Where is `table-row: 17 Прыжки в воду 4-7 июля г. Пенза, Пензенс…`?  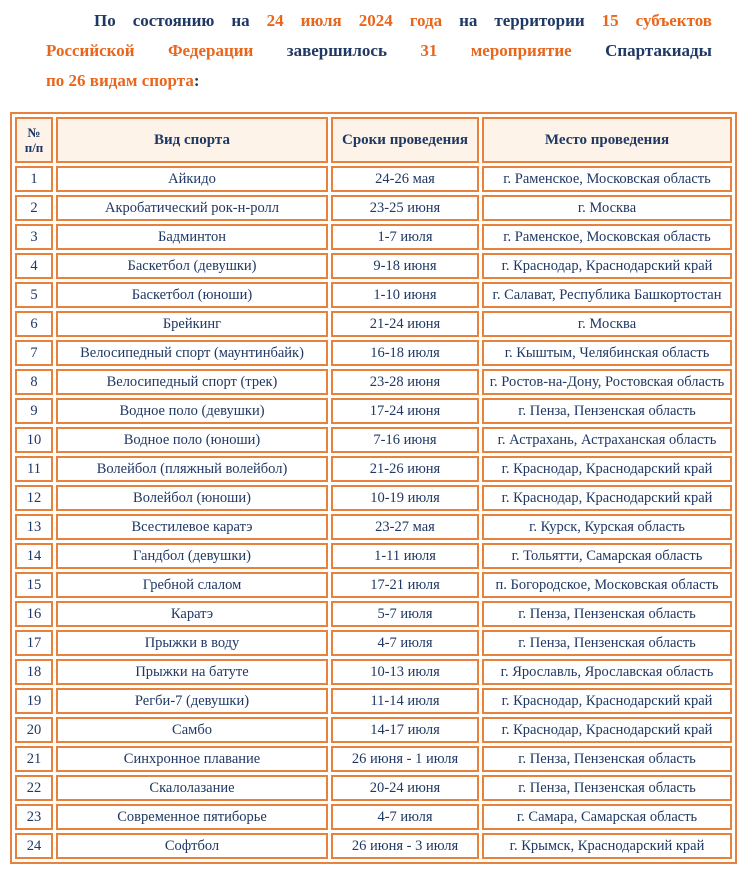
table-row: 17 Прыжки в воду 4-7 июля г. Пенза, Пензенс… is located at coordinates (373, 643).